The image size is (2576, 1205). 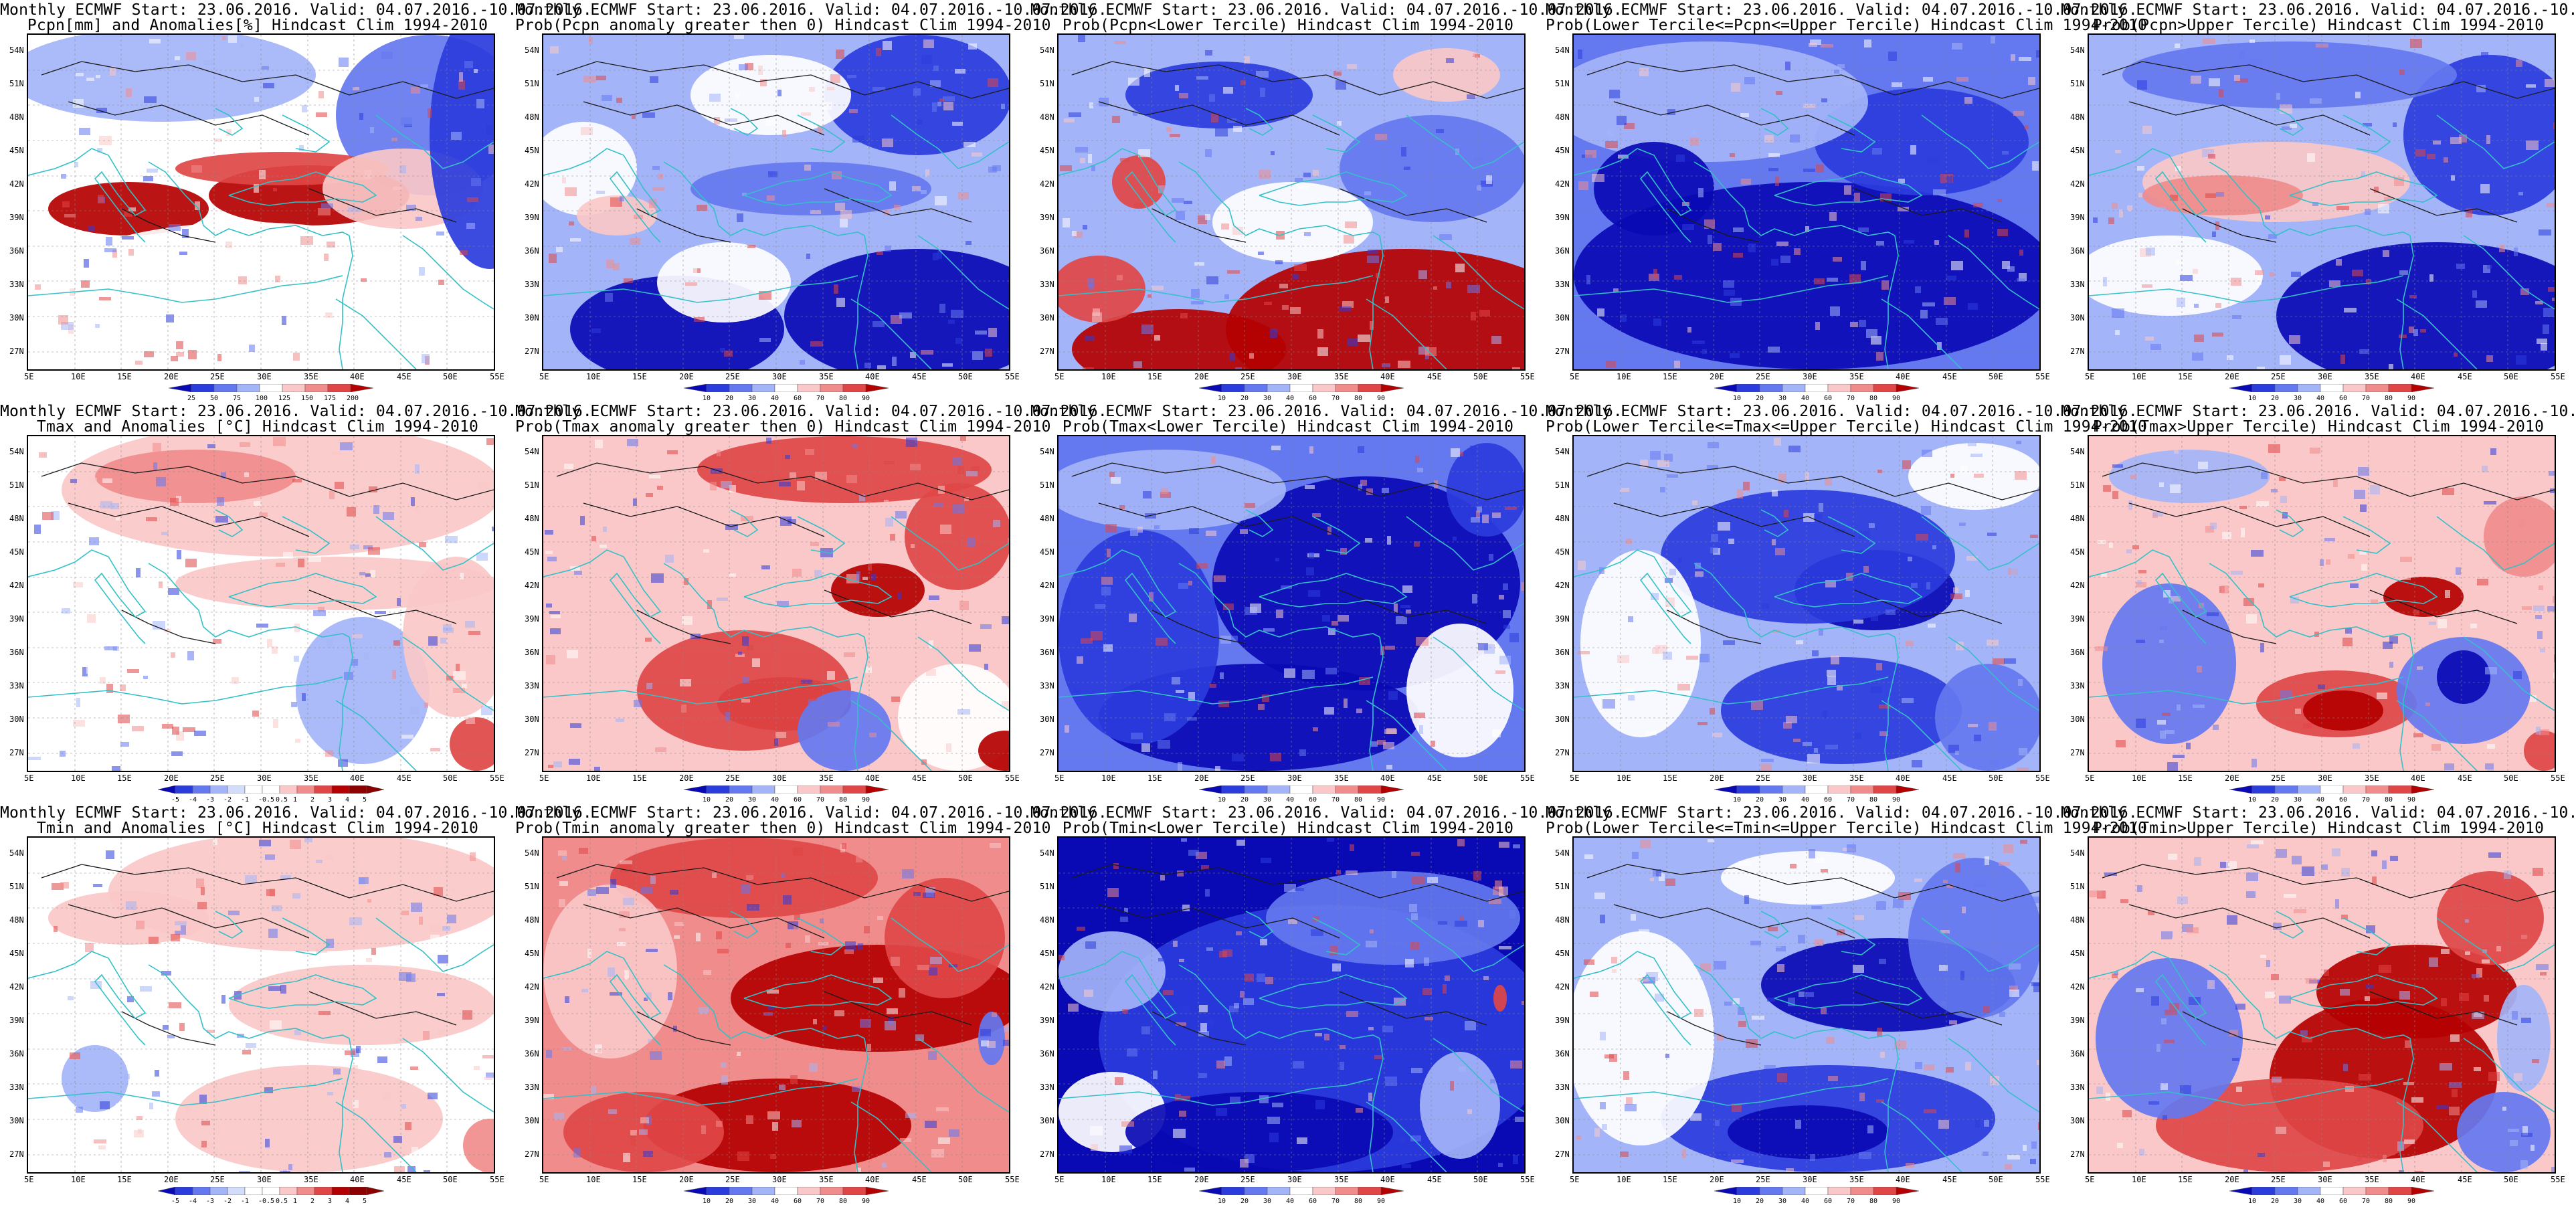 I want to click on lat-label: 45N, so click(x=1562, y=150).